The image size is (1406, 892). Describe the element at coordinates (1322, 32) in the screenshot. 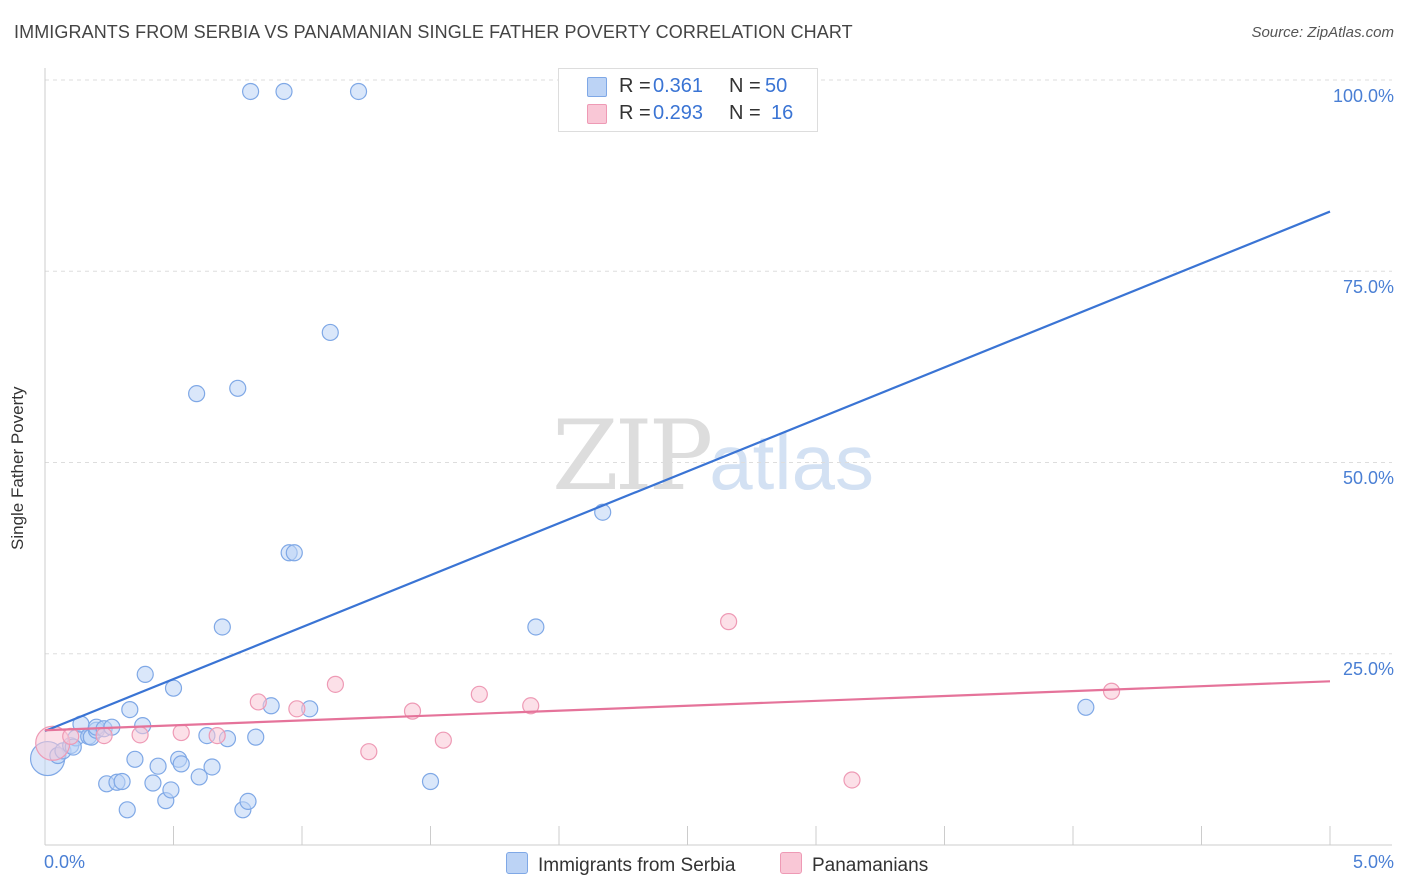

I see `source-label: Source: ZipAtlas.com` at that location.